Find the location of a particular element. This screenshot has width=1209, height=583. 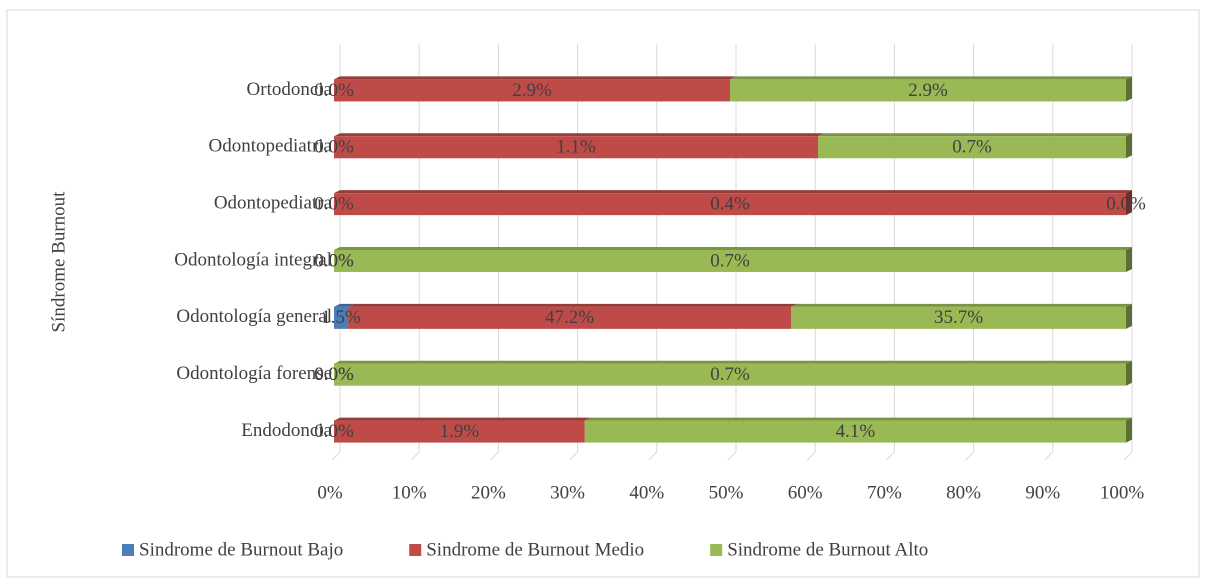

y-tick-label: Odontología integral is located at coordinates (253, 259).